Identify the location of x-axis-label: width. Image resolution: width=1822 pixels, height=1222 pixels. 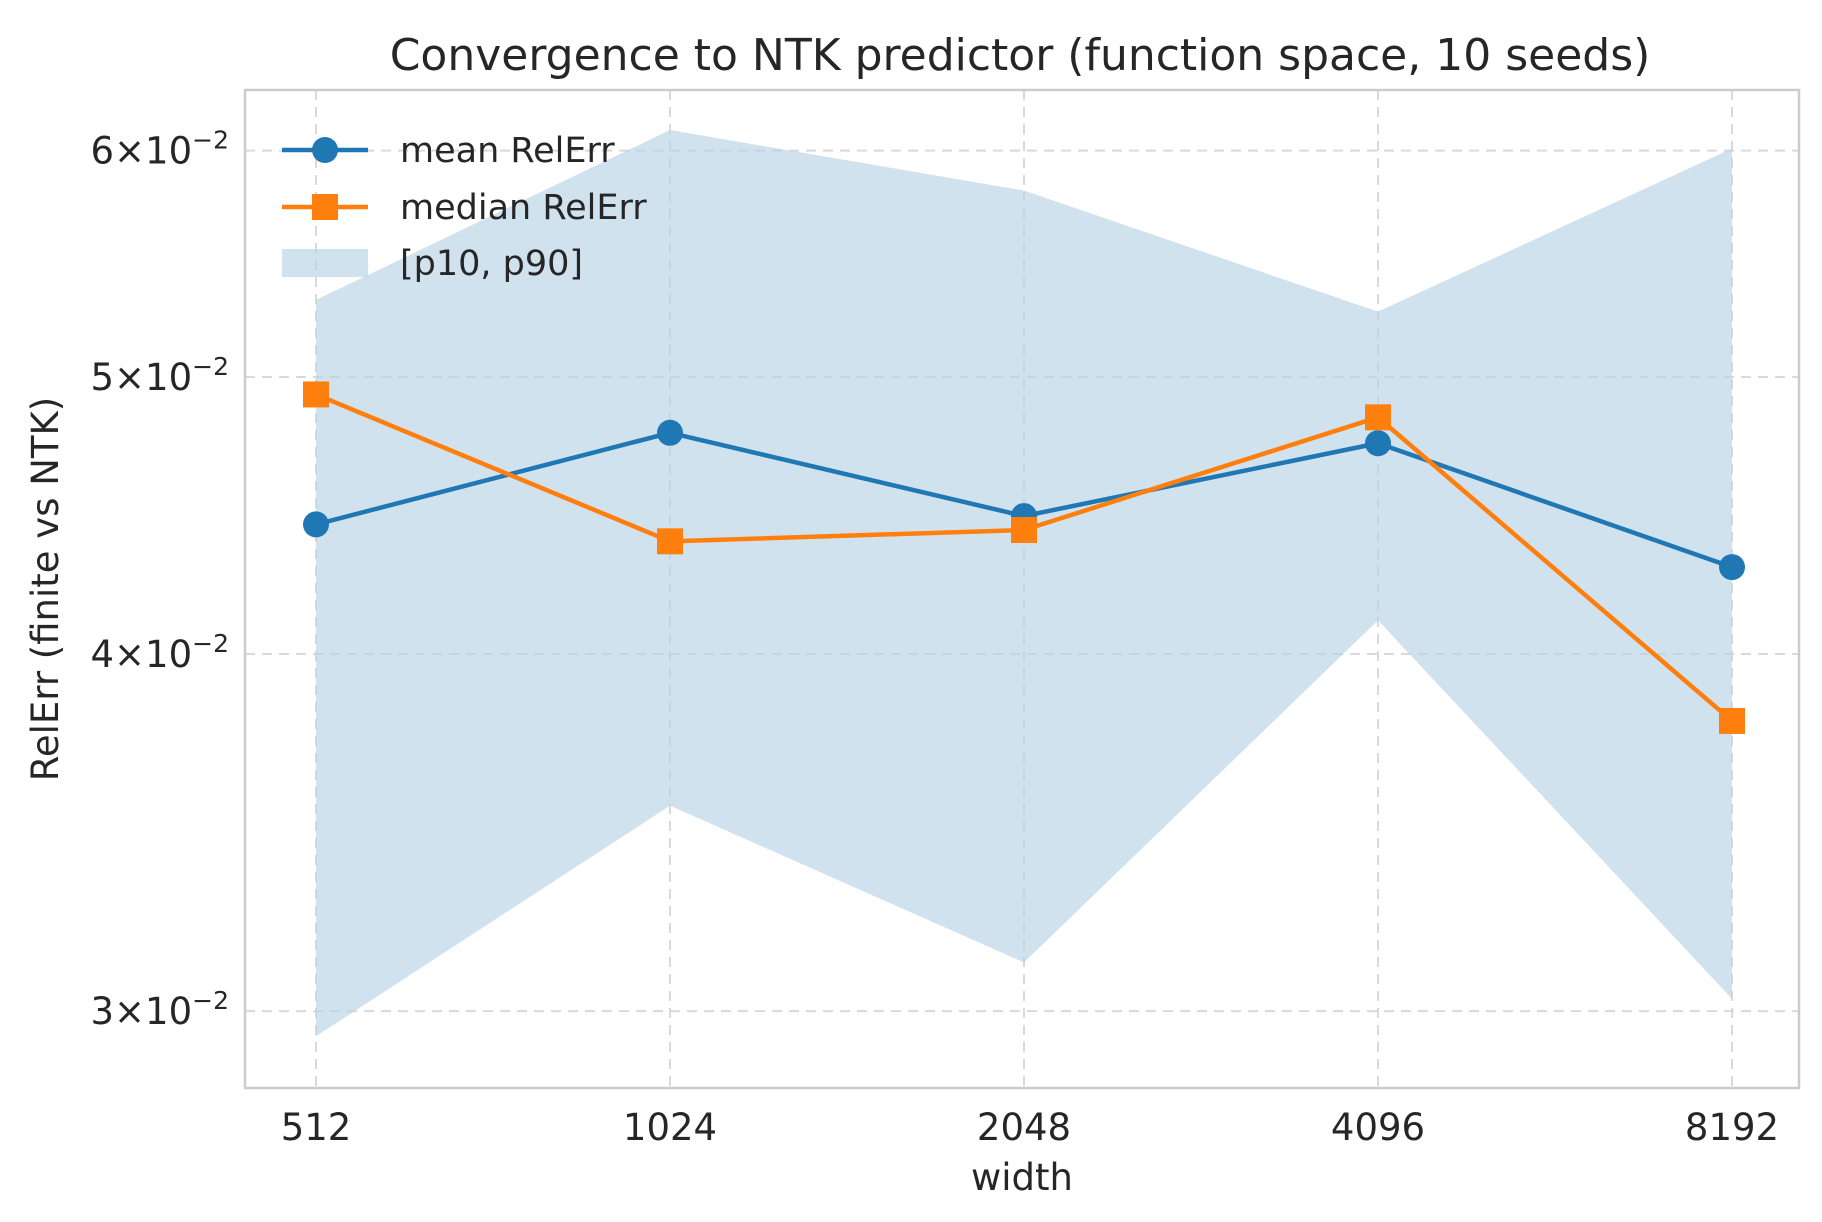
(1022, 1177).